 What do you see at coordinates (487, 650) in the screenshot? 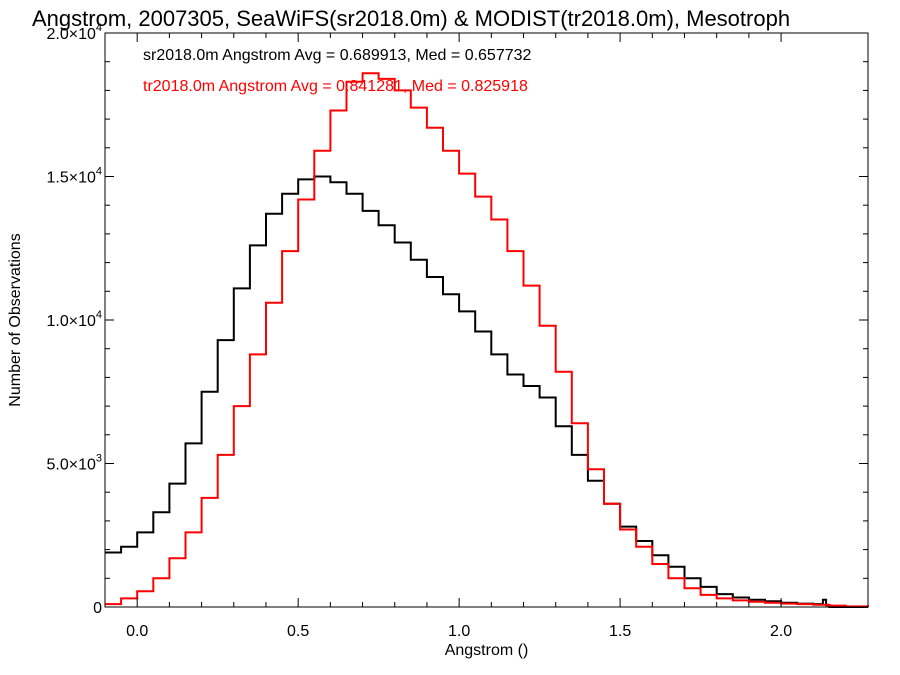
I see `x-axis-label: Angstrom ()` at bounding box center [487, 650].